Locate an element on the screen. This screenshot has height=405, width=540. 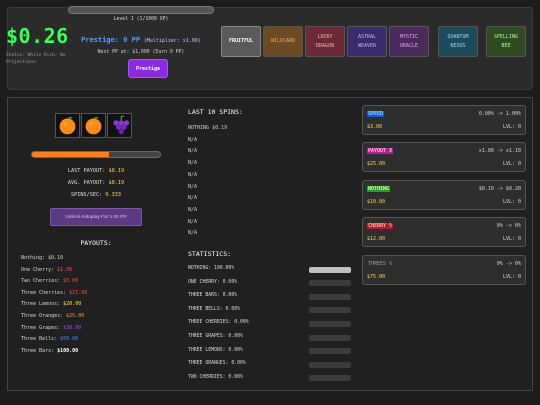
upgrade-card: CHERRY % 0% -> 0% $12.00 LVL: 0 is located at coordinates (444, 232).